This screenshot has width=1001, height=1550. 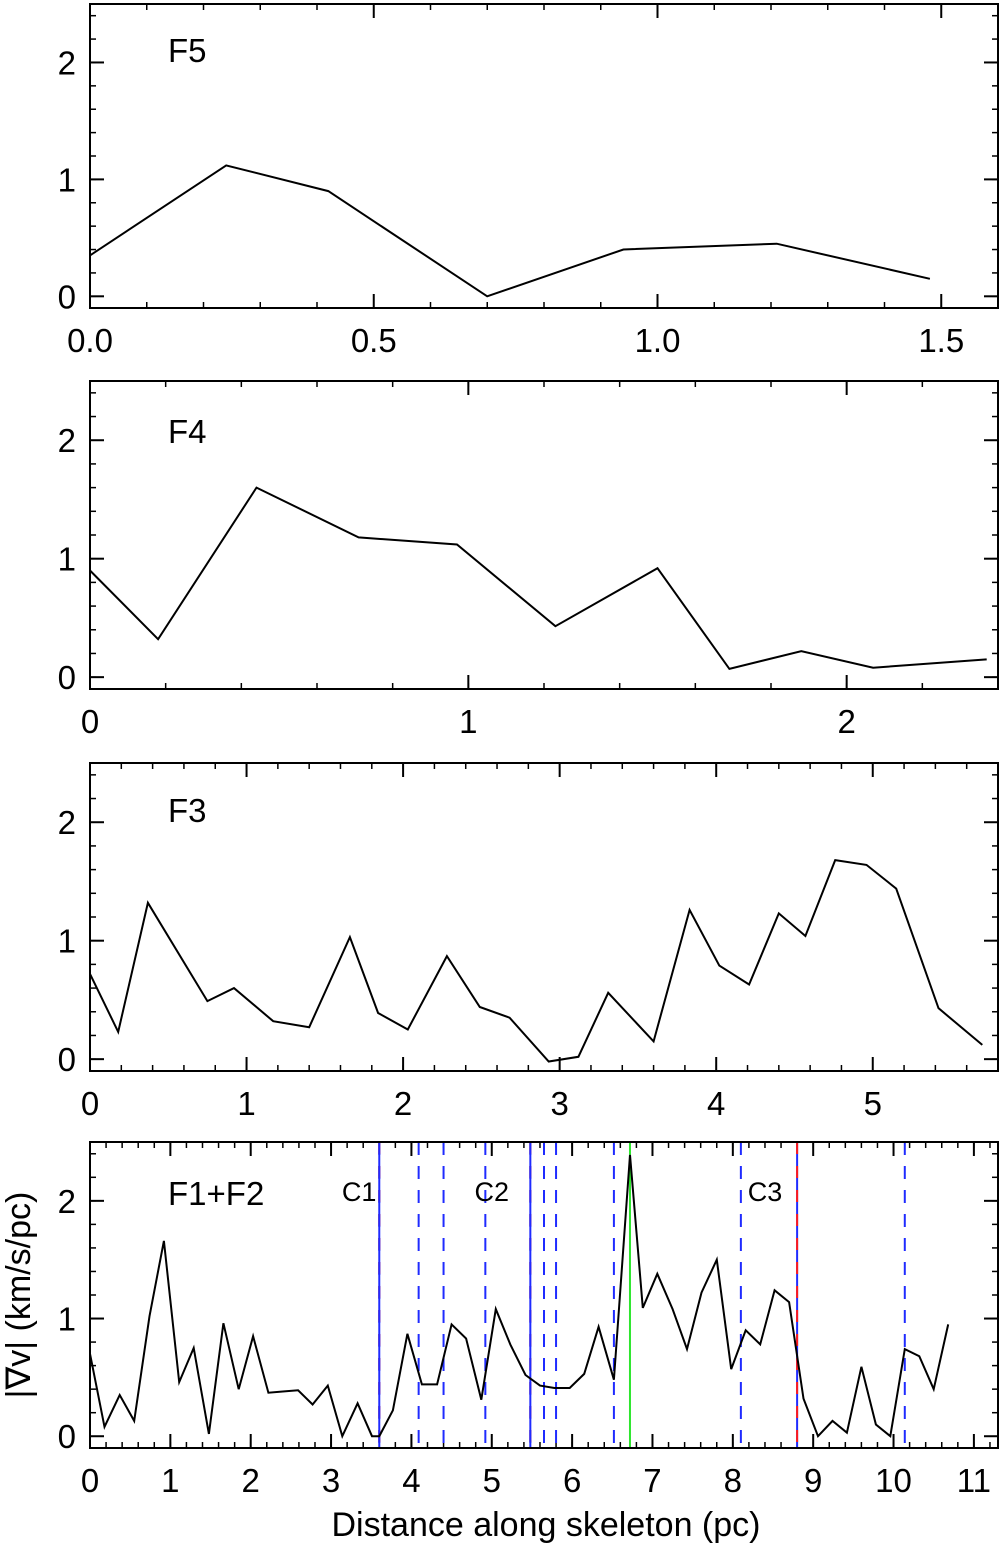 What do you see at coordinates (90, 340) in the screenshot?
I see `x-tick-label: 0.0` at bounding box center [90, 340].